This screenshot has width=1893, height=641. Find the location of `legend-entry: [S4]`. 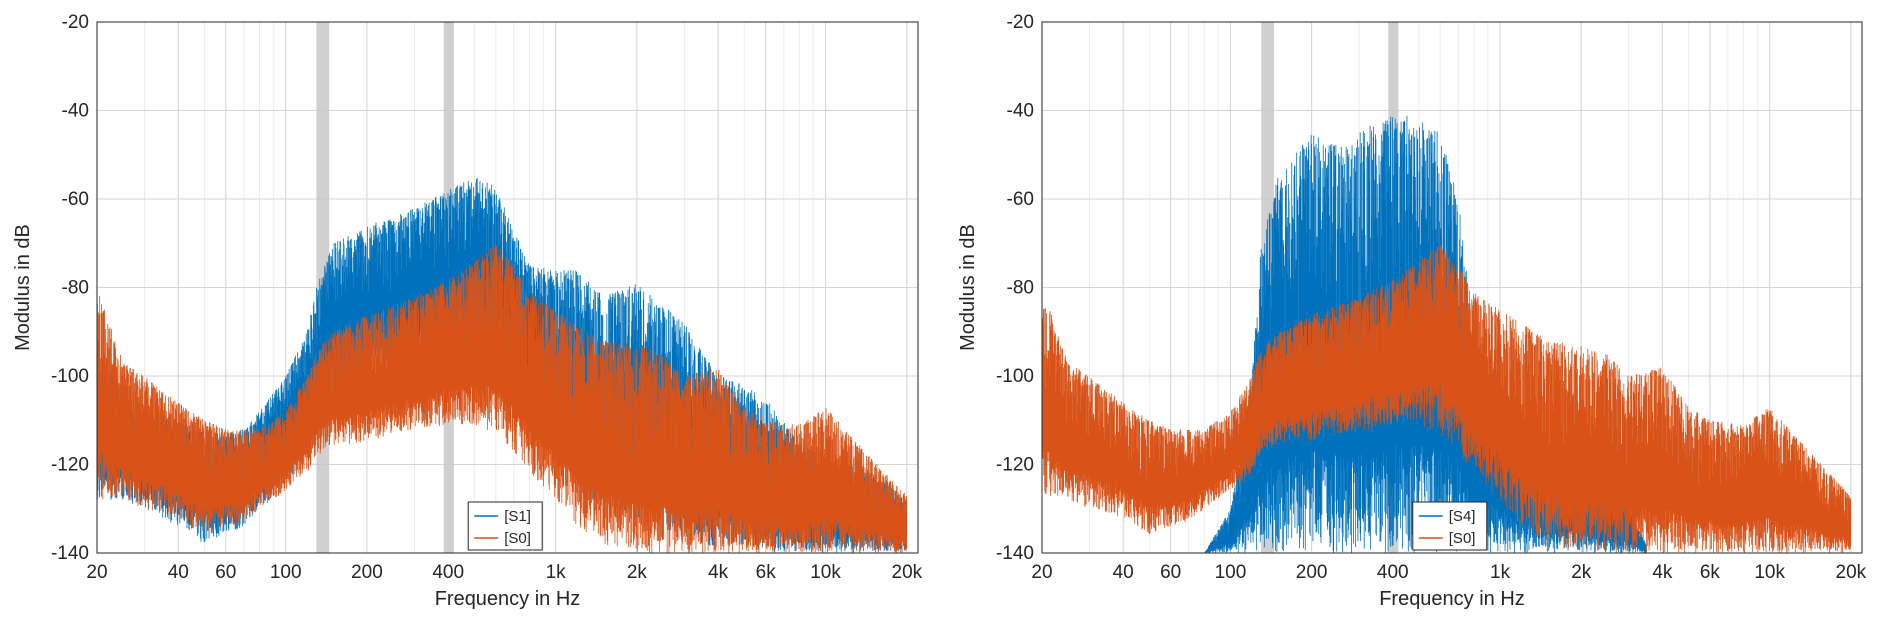

legend-entry: [S4] is located at coordinates (1462, 516).